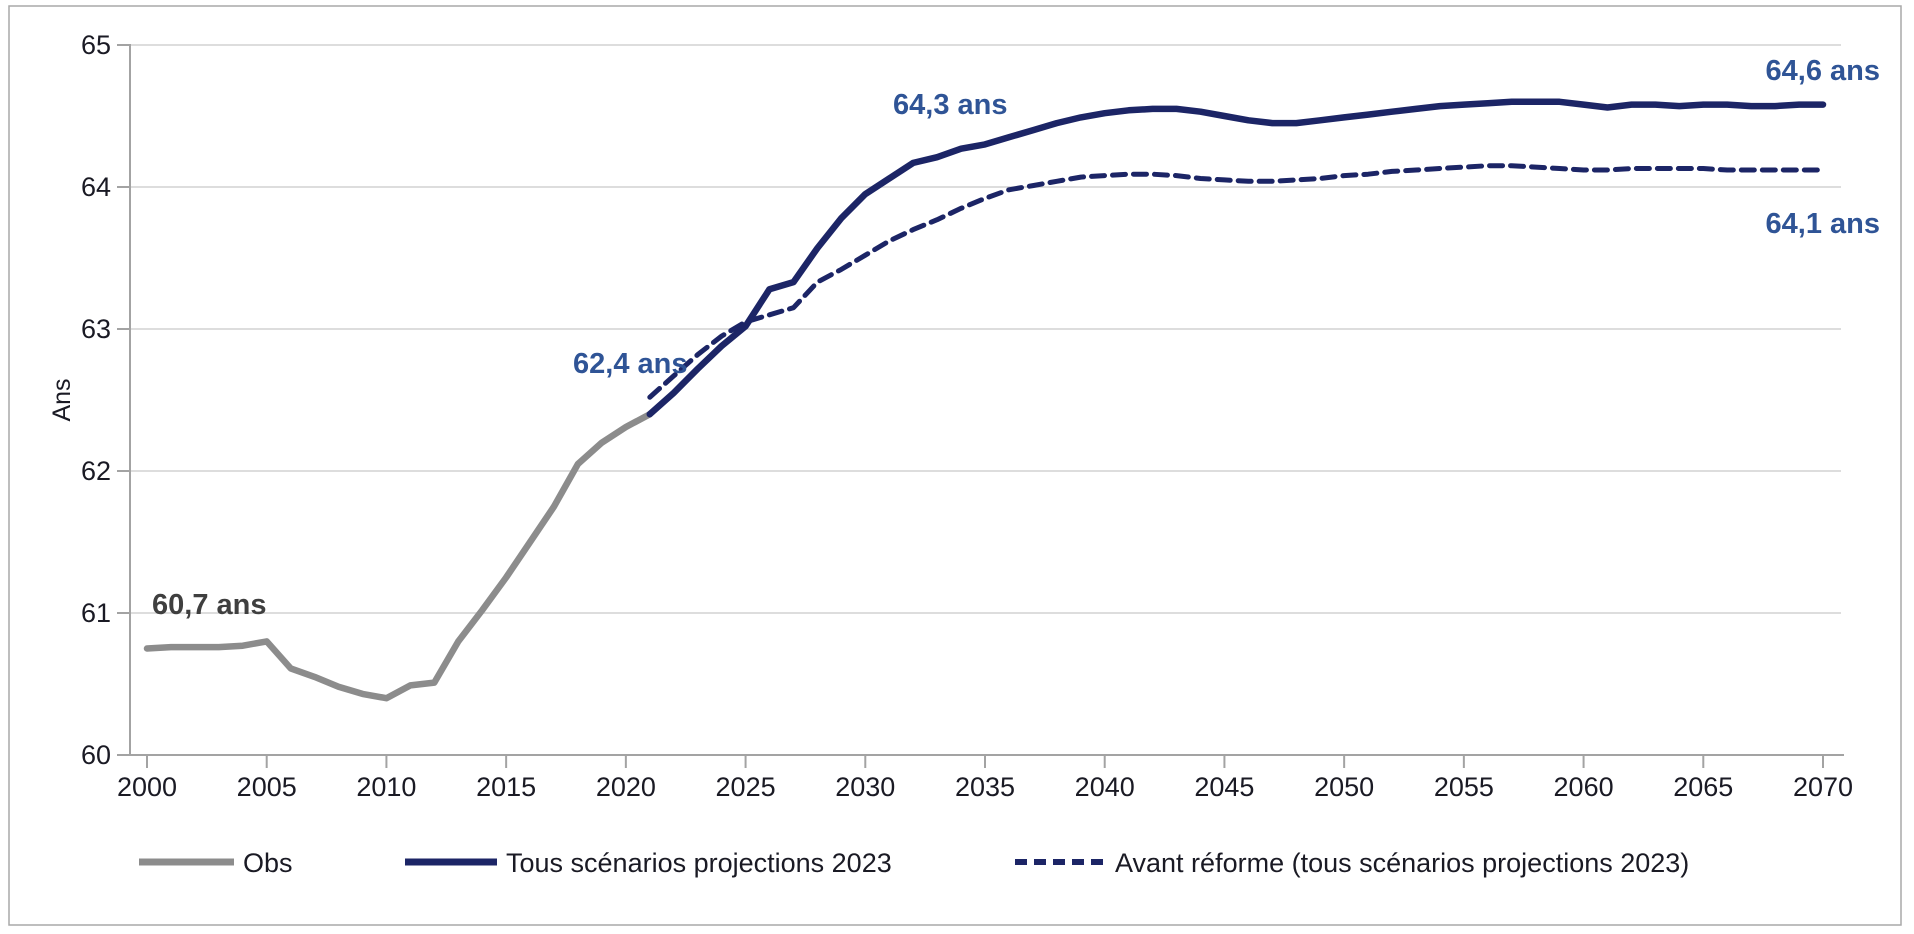 The height and width of the screenshot is (934, 1914). What do you see at coordinates (96, 471) in the screenshot?
I see `y-tick-label: 62` at bounding box center [96, 471].